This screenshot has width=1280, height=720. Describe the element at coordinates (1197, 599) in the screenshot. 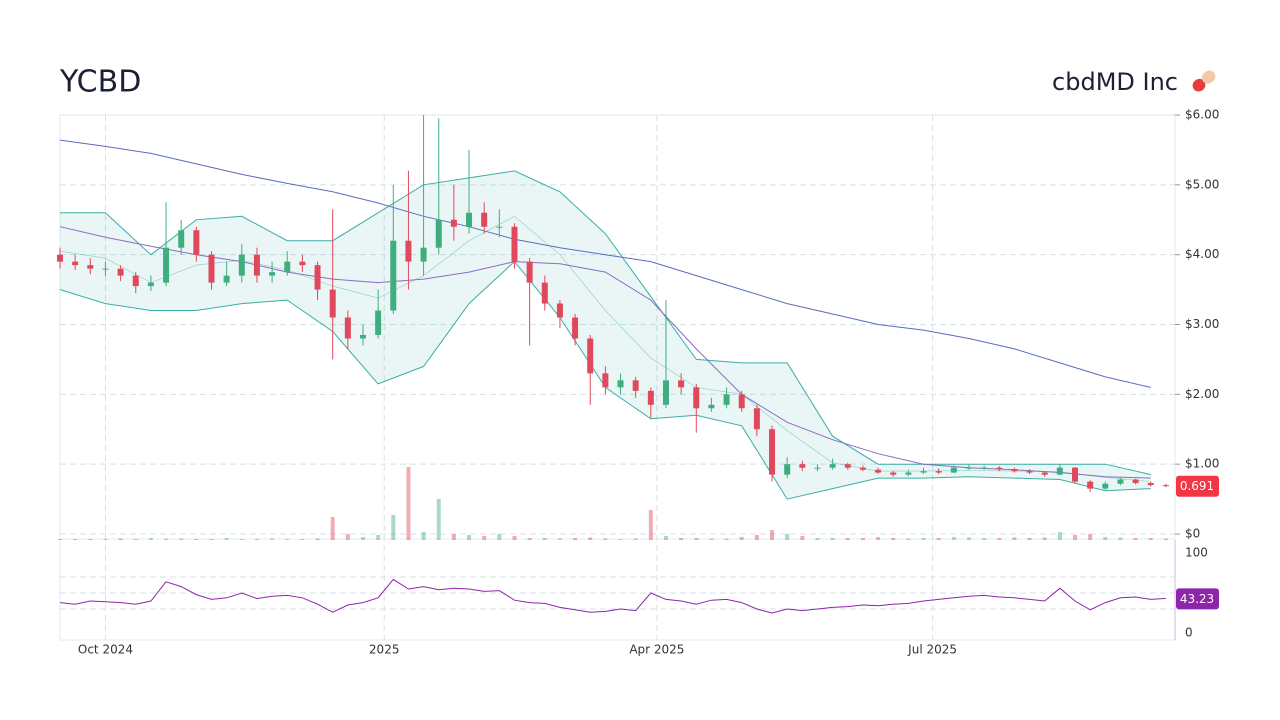

I see `rsi-value-label: 43.23` at that location.